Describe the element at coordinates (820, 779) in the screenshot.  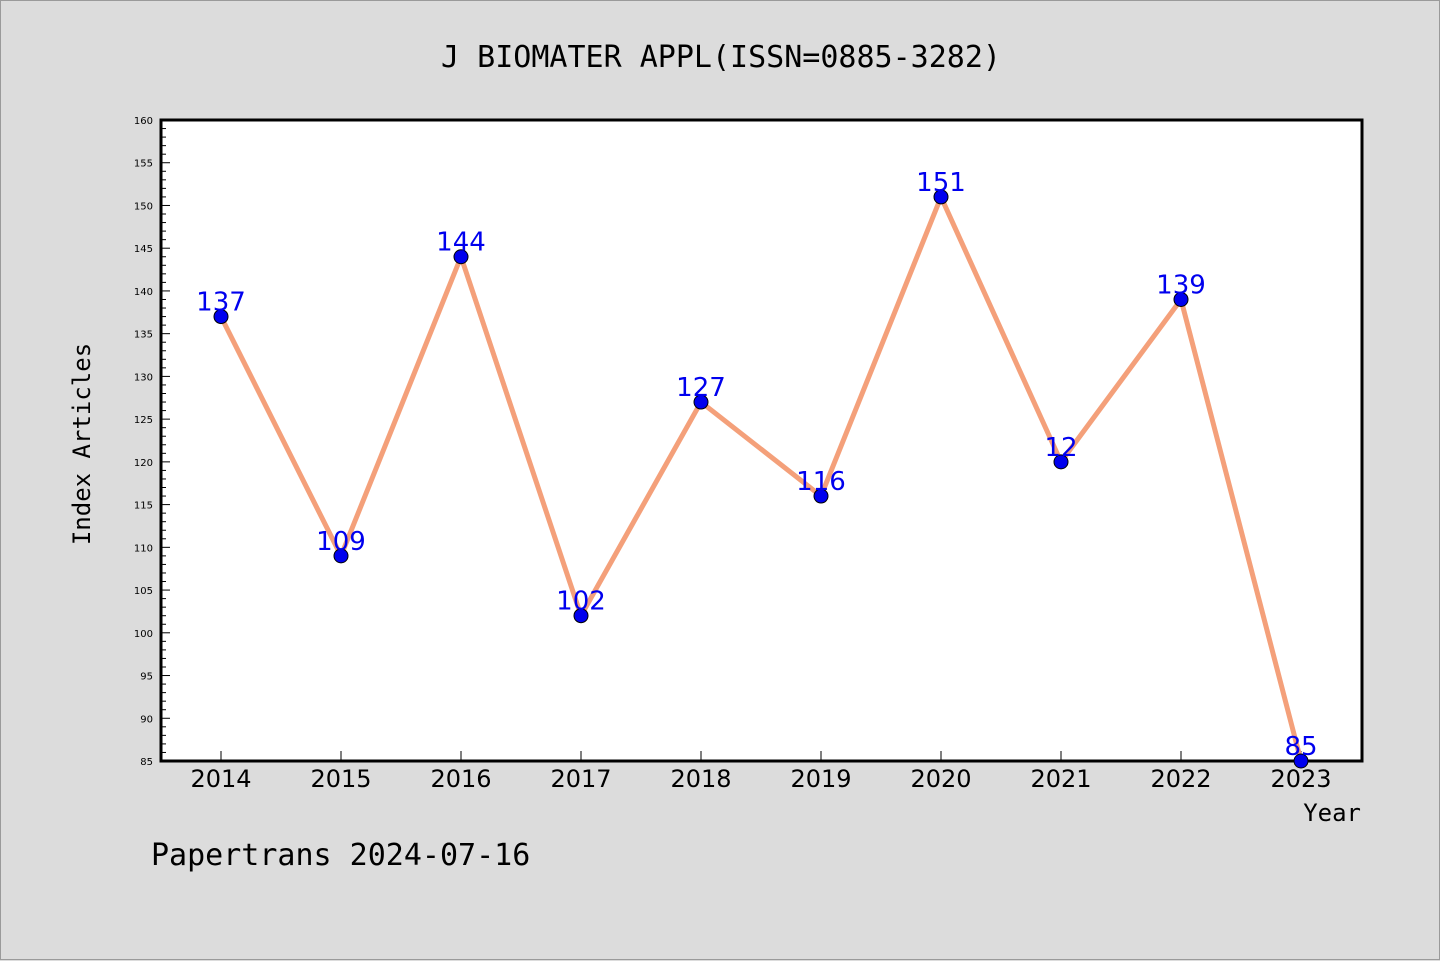
I see `x-tick-label: 2019` at that location.